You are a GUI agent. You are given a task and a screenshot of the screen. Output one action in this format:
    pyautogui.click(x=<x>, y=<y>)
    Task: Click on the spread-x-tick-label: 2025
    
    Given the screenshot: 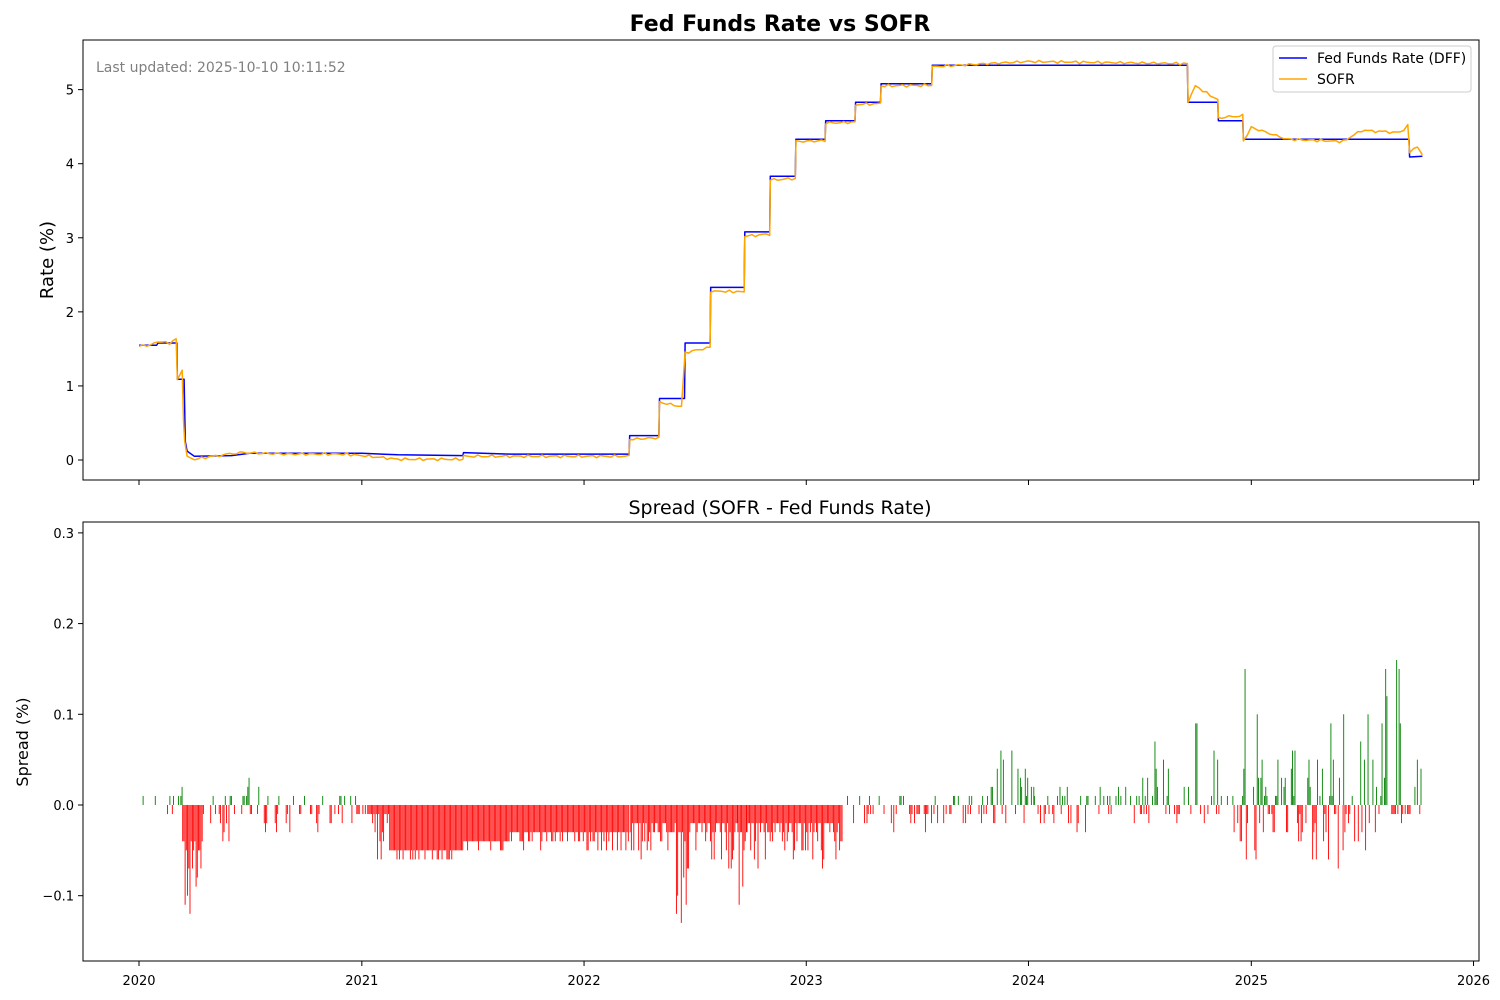 What is the action you would take?
    pyautogui.click(x=1251, y=981)
    